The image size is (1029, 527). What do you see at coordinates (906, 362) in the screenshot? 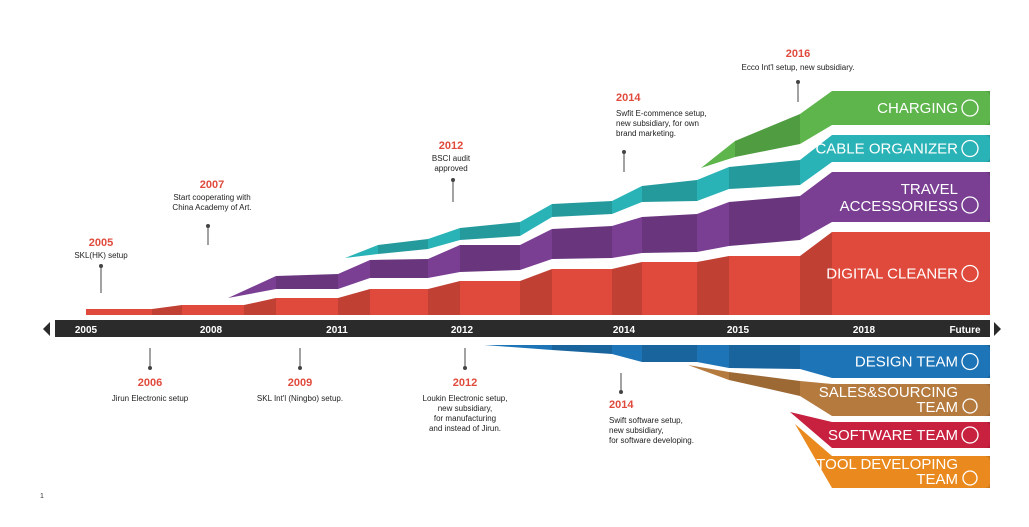
I see `team-label: DESIGN TEAM` at bounding box center [906, 362].